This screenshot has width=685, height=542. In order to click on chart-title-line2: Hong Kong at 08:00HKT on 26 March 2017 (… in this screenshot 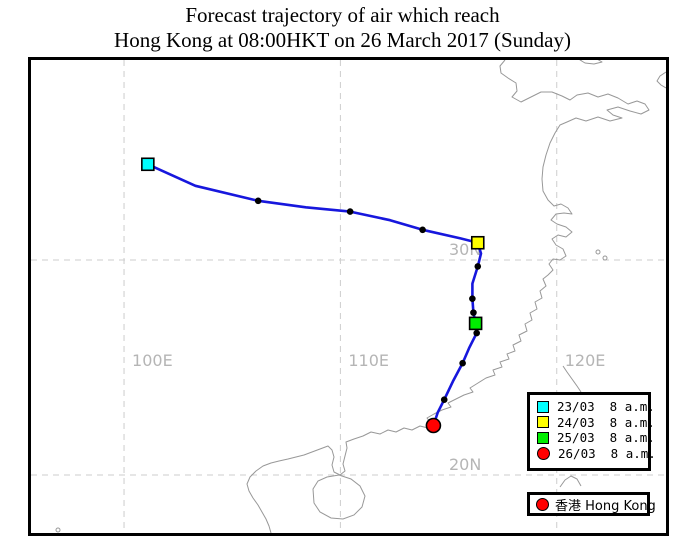, I will do `click(342, 40)`.